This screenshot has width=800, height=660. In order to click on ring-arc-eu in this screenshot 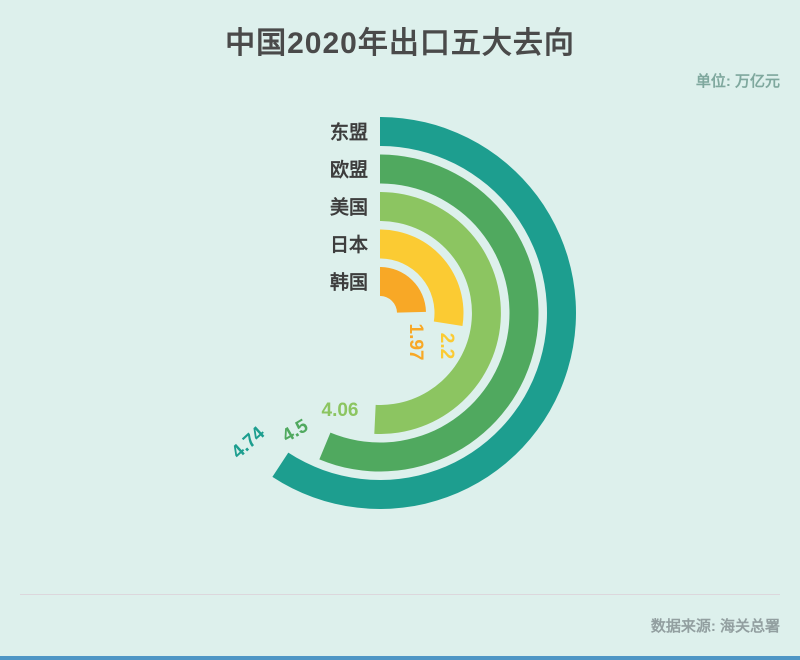, I will do `click(429, 313)`.